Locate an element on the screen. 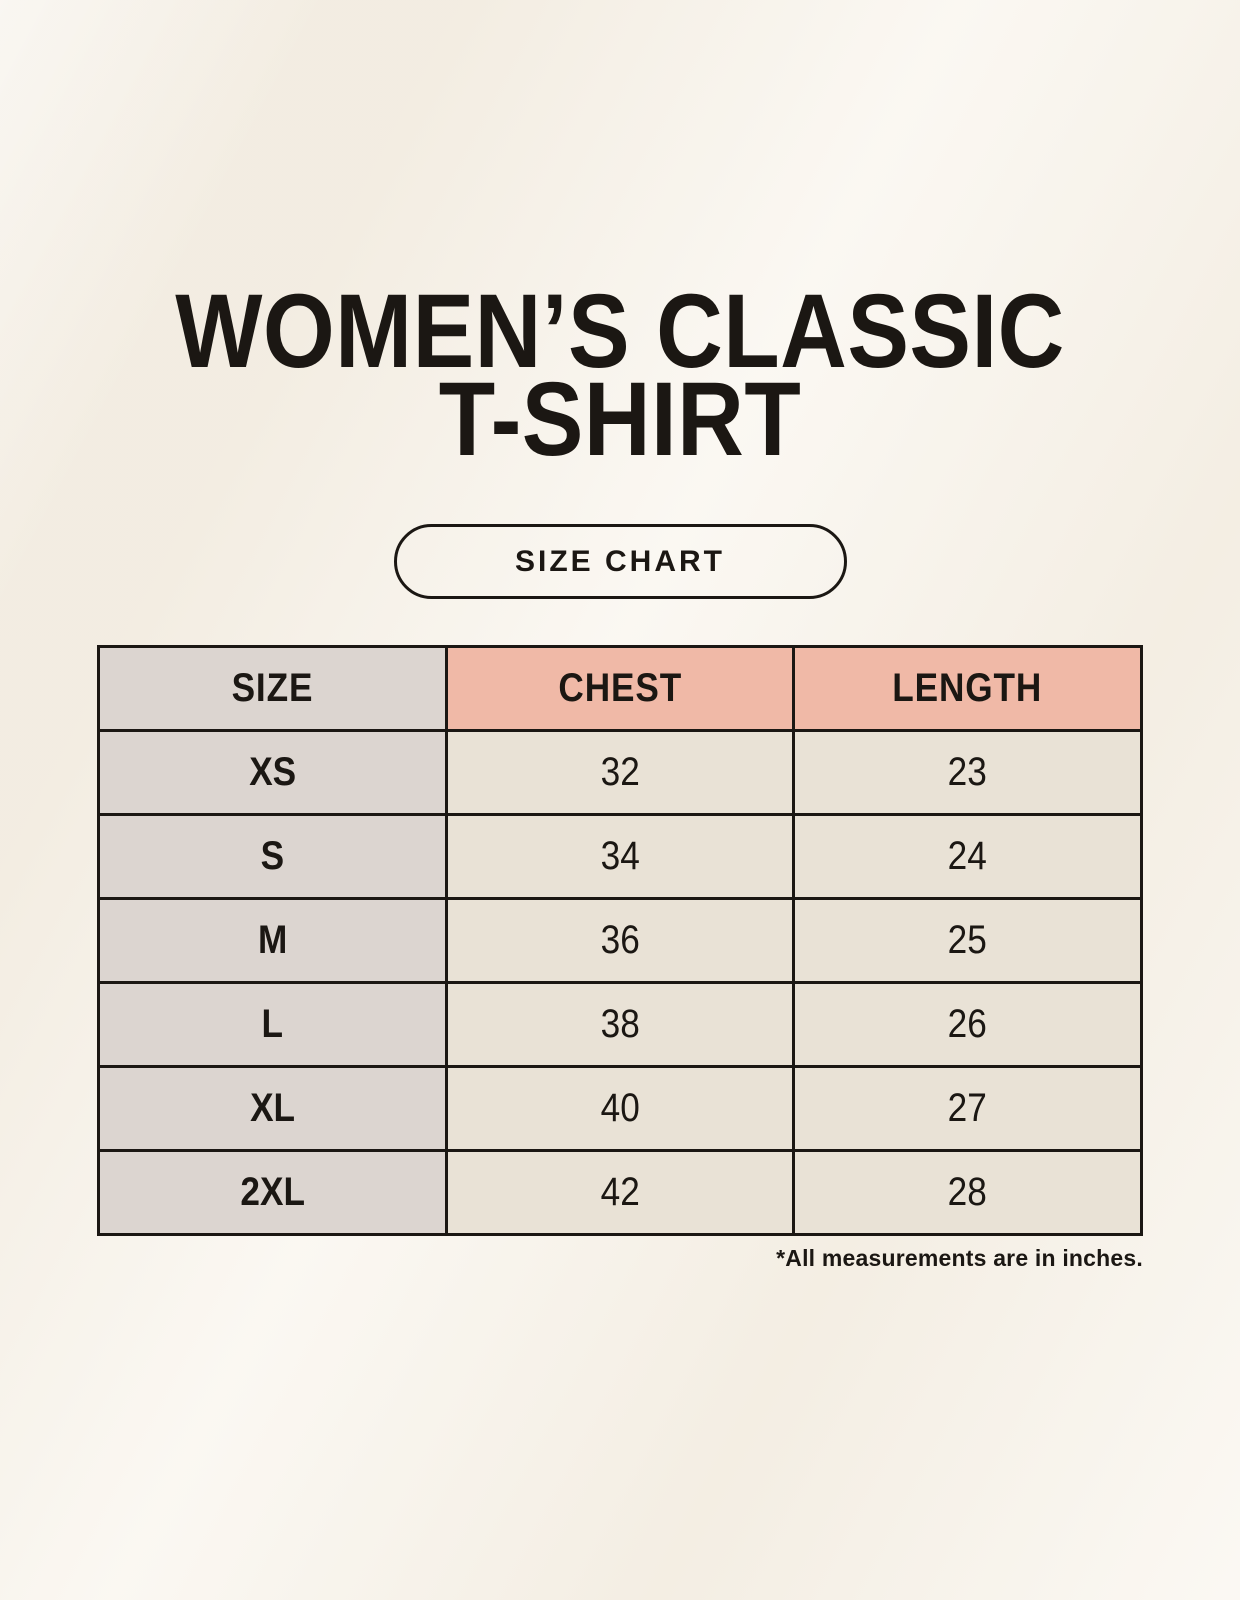 This screenshot has height=1600, width=1240. column-header-length-label: LENGTH is located at coordinates (967, 688).